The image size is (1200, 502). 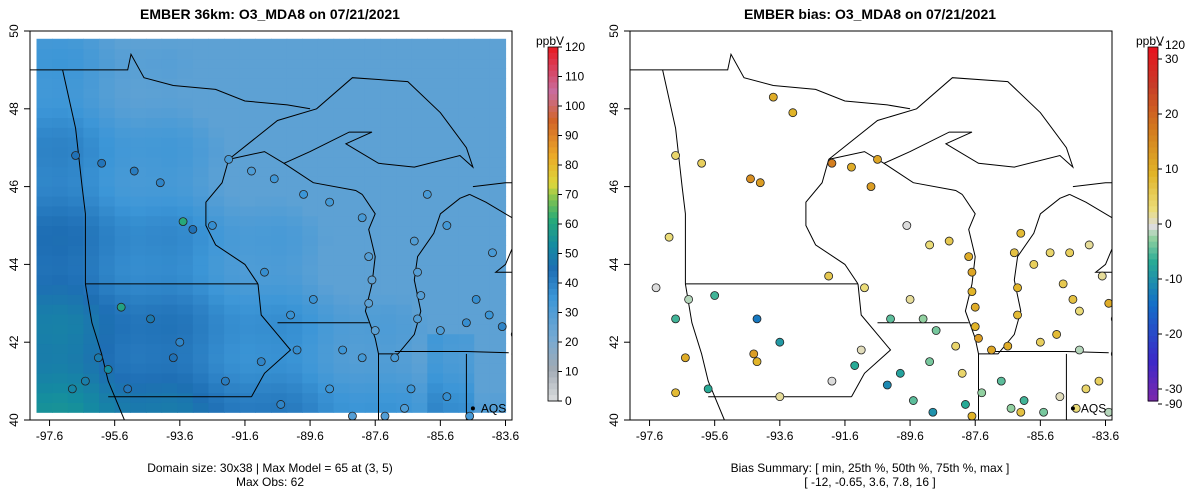 I want to click on state-border-line, so click(x=1051, y=352).